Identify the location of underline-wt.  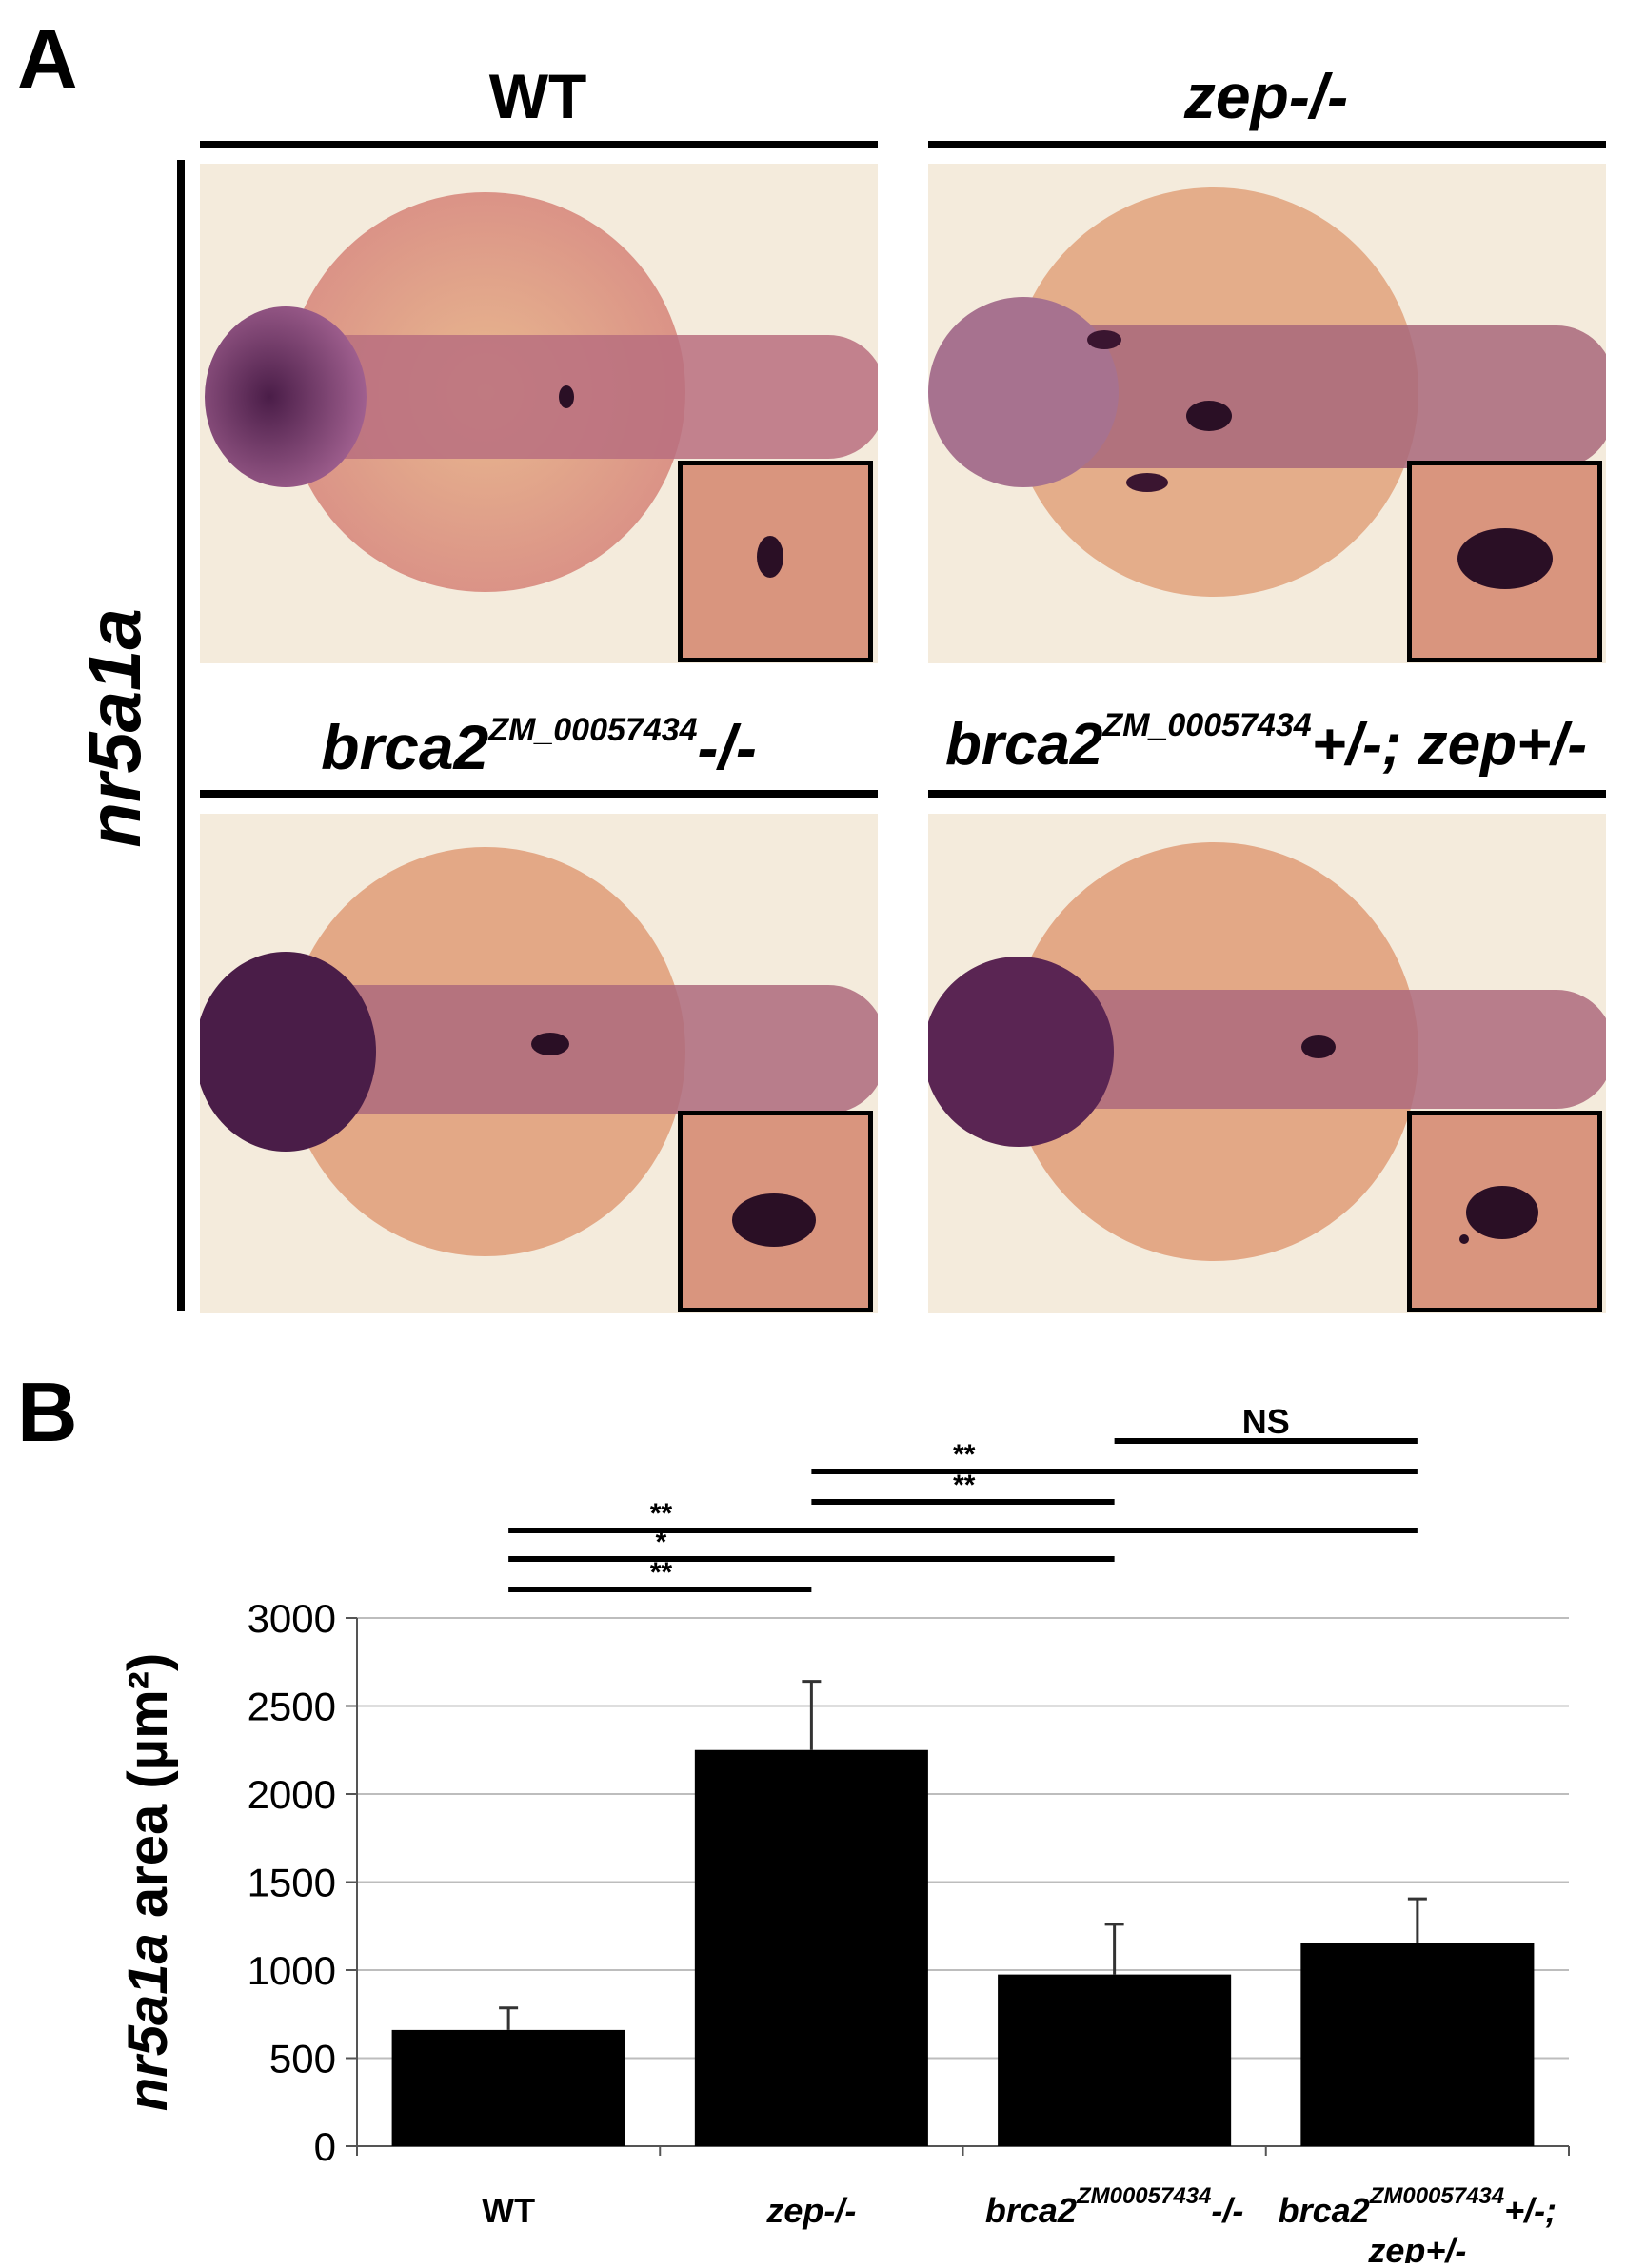
(539, 144).